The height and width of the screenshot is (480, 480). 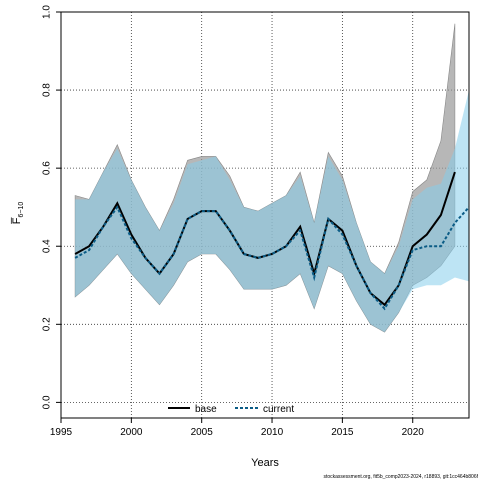 What do you see at coordinates (278, 409) in the screenshot?
I see `legend-current-label: current` at bounding box center [278, 409].